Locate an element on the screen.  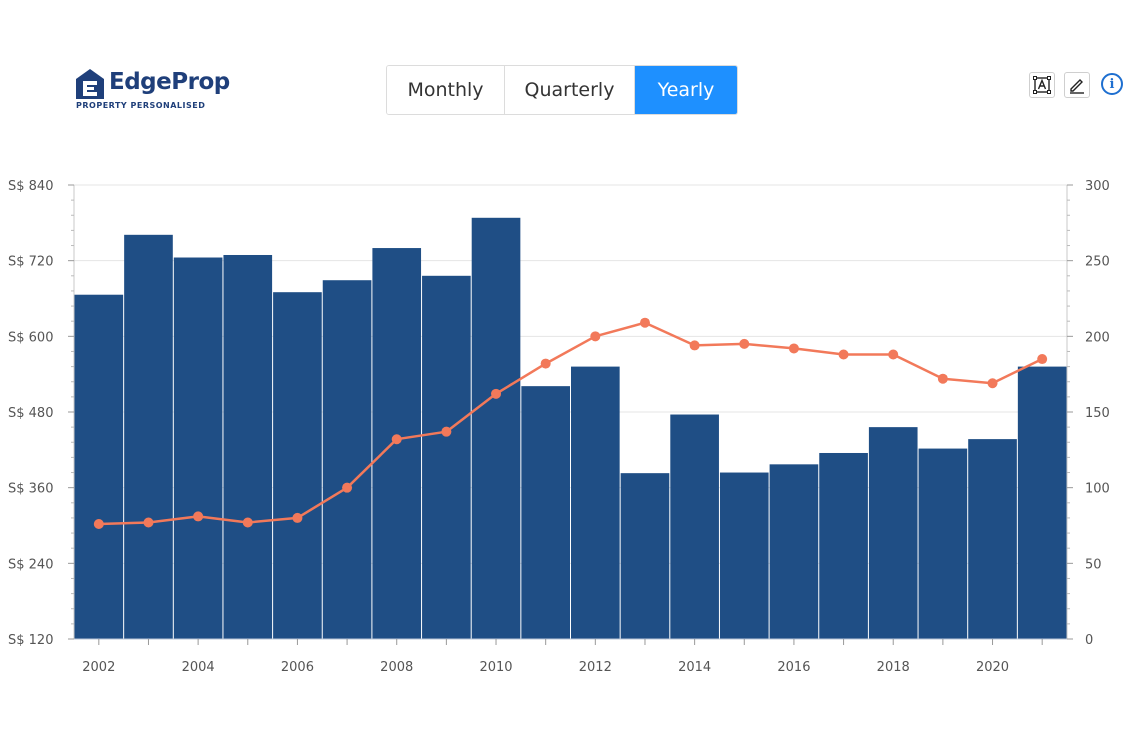
x-tick-label: 2004 is located at coordinates (198, 667).